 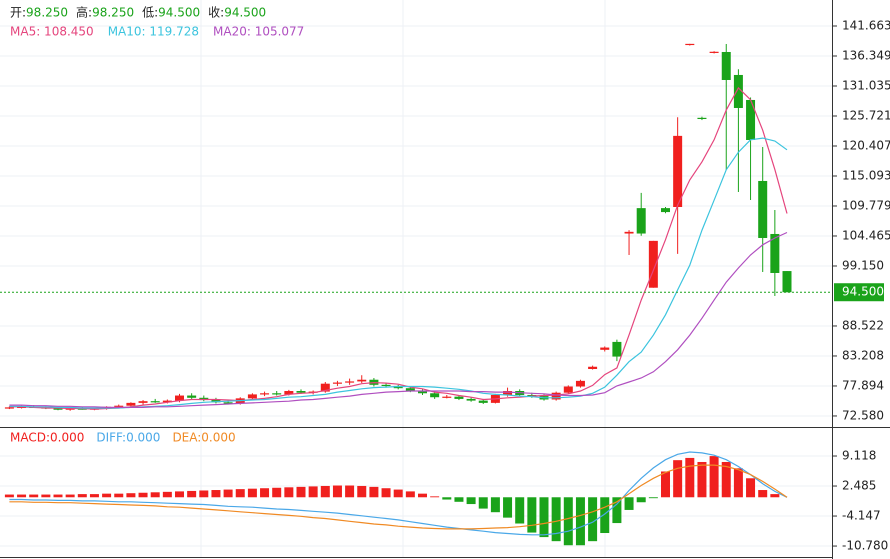 I want to click on last-price-label: 94.500, so click(x=863, y=292).